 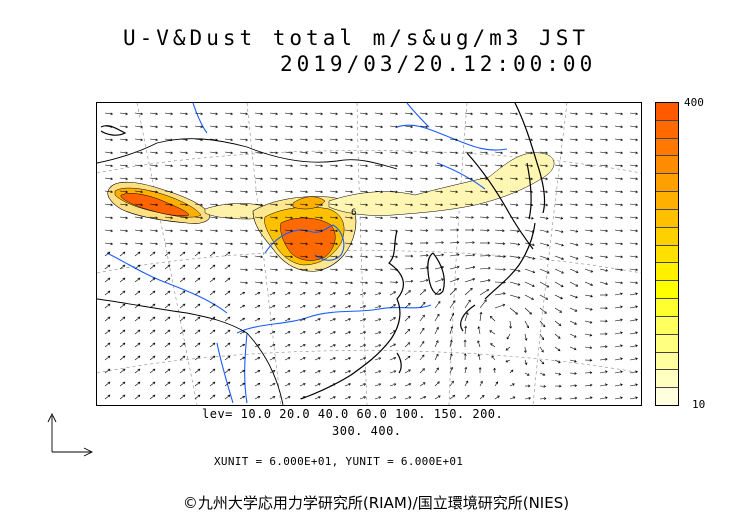 What do you see at coordinates (70, 434) in the screenshot?
I see `vector-unit-key-icon` at bounding box center [70, 434].